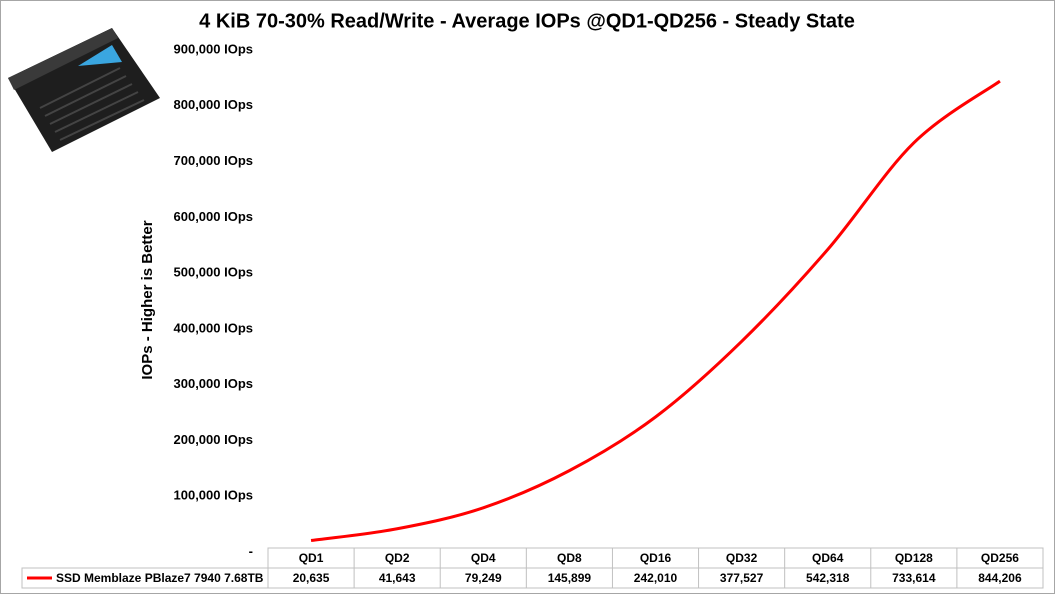  What do you see at coordinates (214, 160) in the screenshot?
I see `y-tick-label: 700,000 IOps` at bounding box center [214, 160].